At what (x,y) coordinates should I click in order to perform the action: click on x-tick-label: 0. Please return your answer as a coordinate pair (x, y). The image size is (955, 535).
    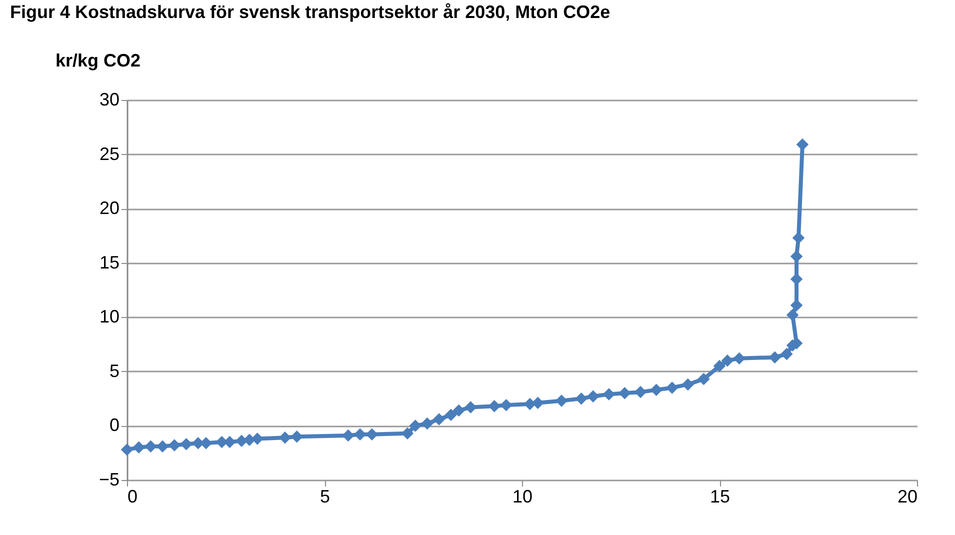
    Looking at the image, I should click on (133, 496).